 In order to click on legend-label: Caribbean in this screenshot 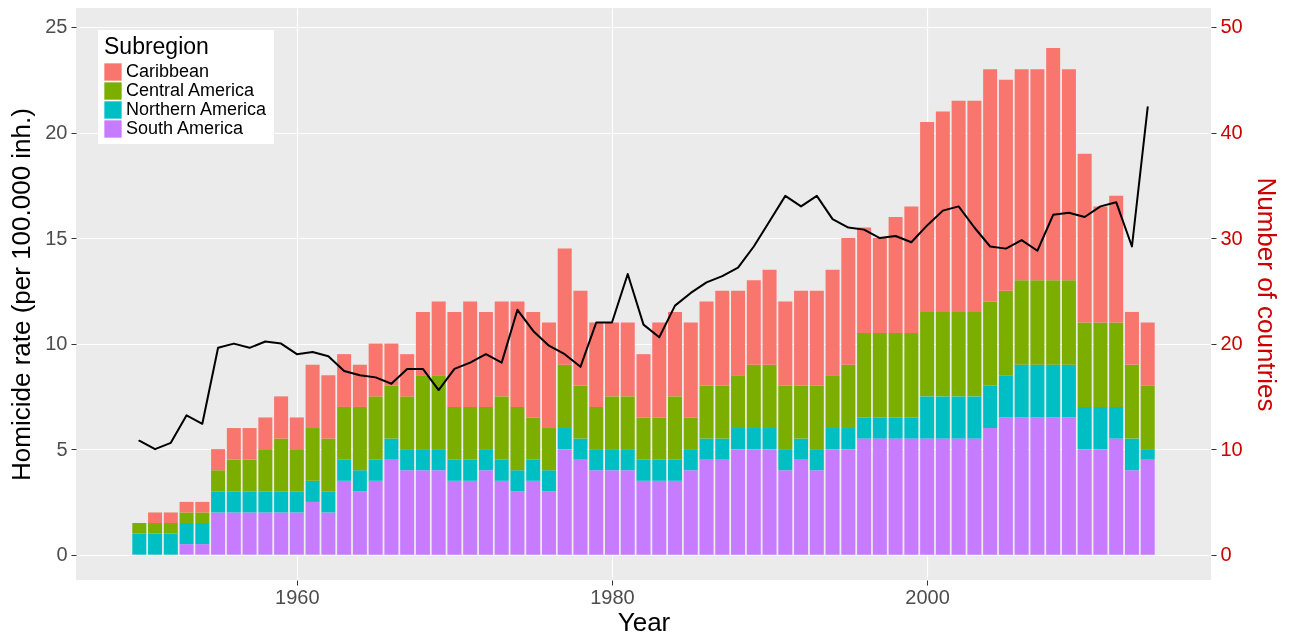, I will do `click(168, 71)`.